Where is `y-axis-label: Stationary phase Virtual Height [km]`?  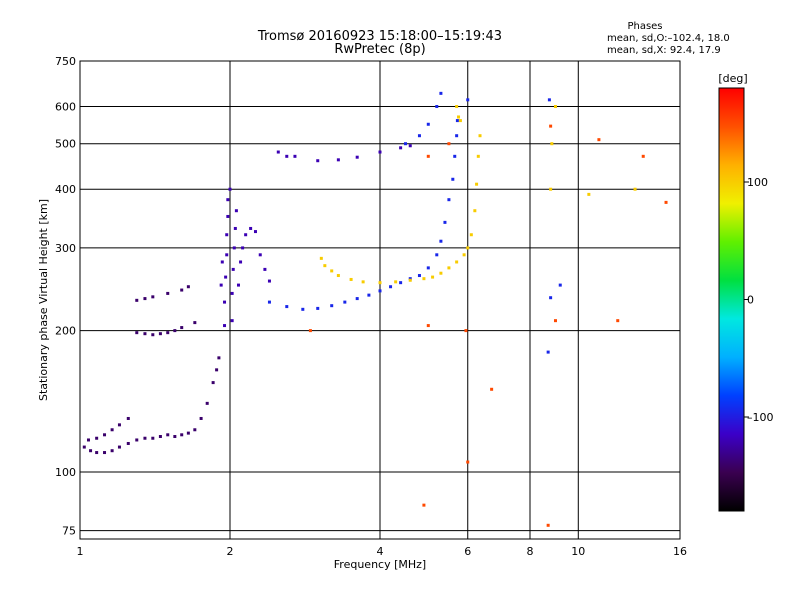 y-axis-label: Stationary phase Virtual Height [km] is located at coordinates (43, 300).